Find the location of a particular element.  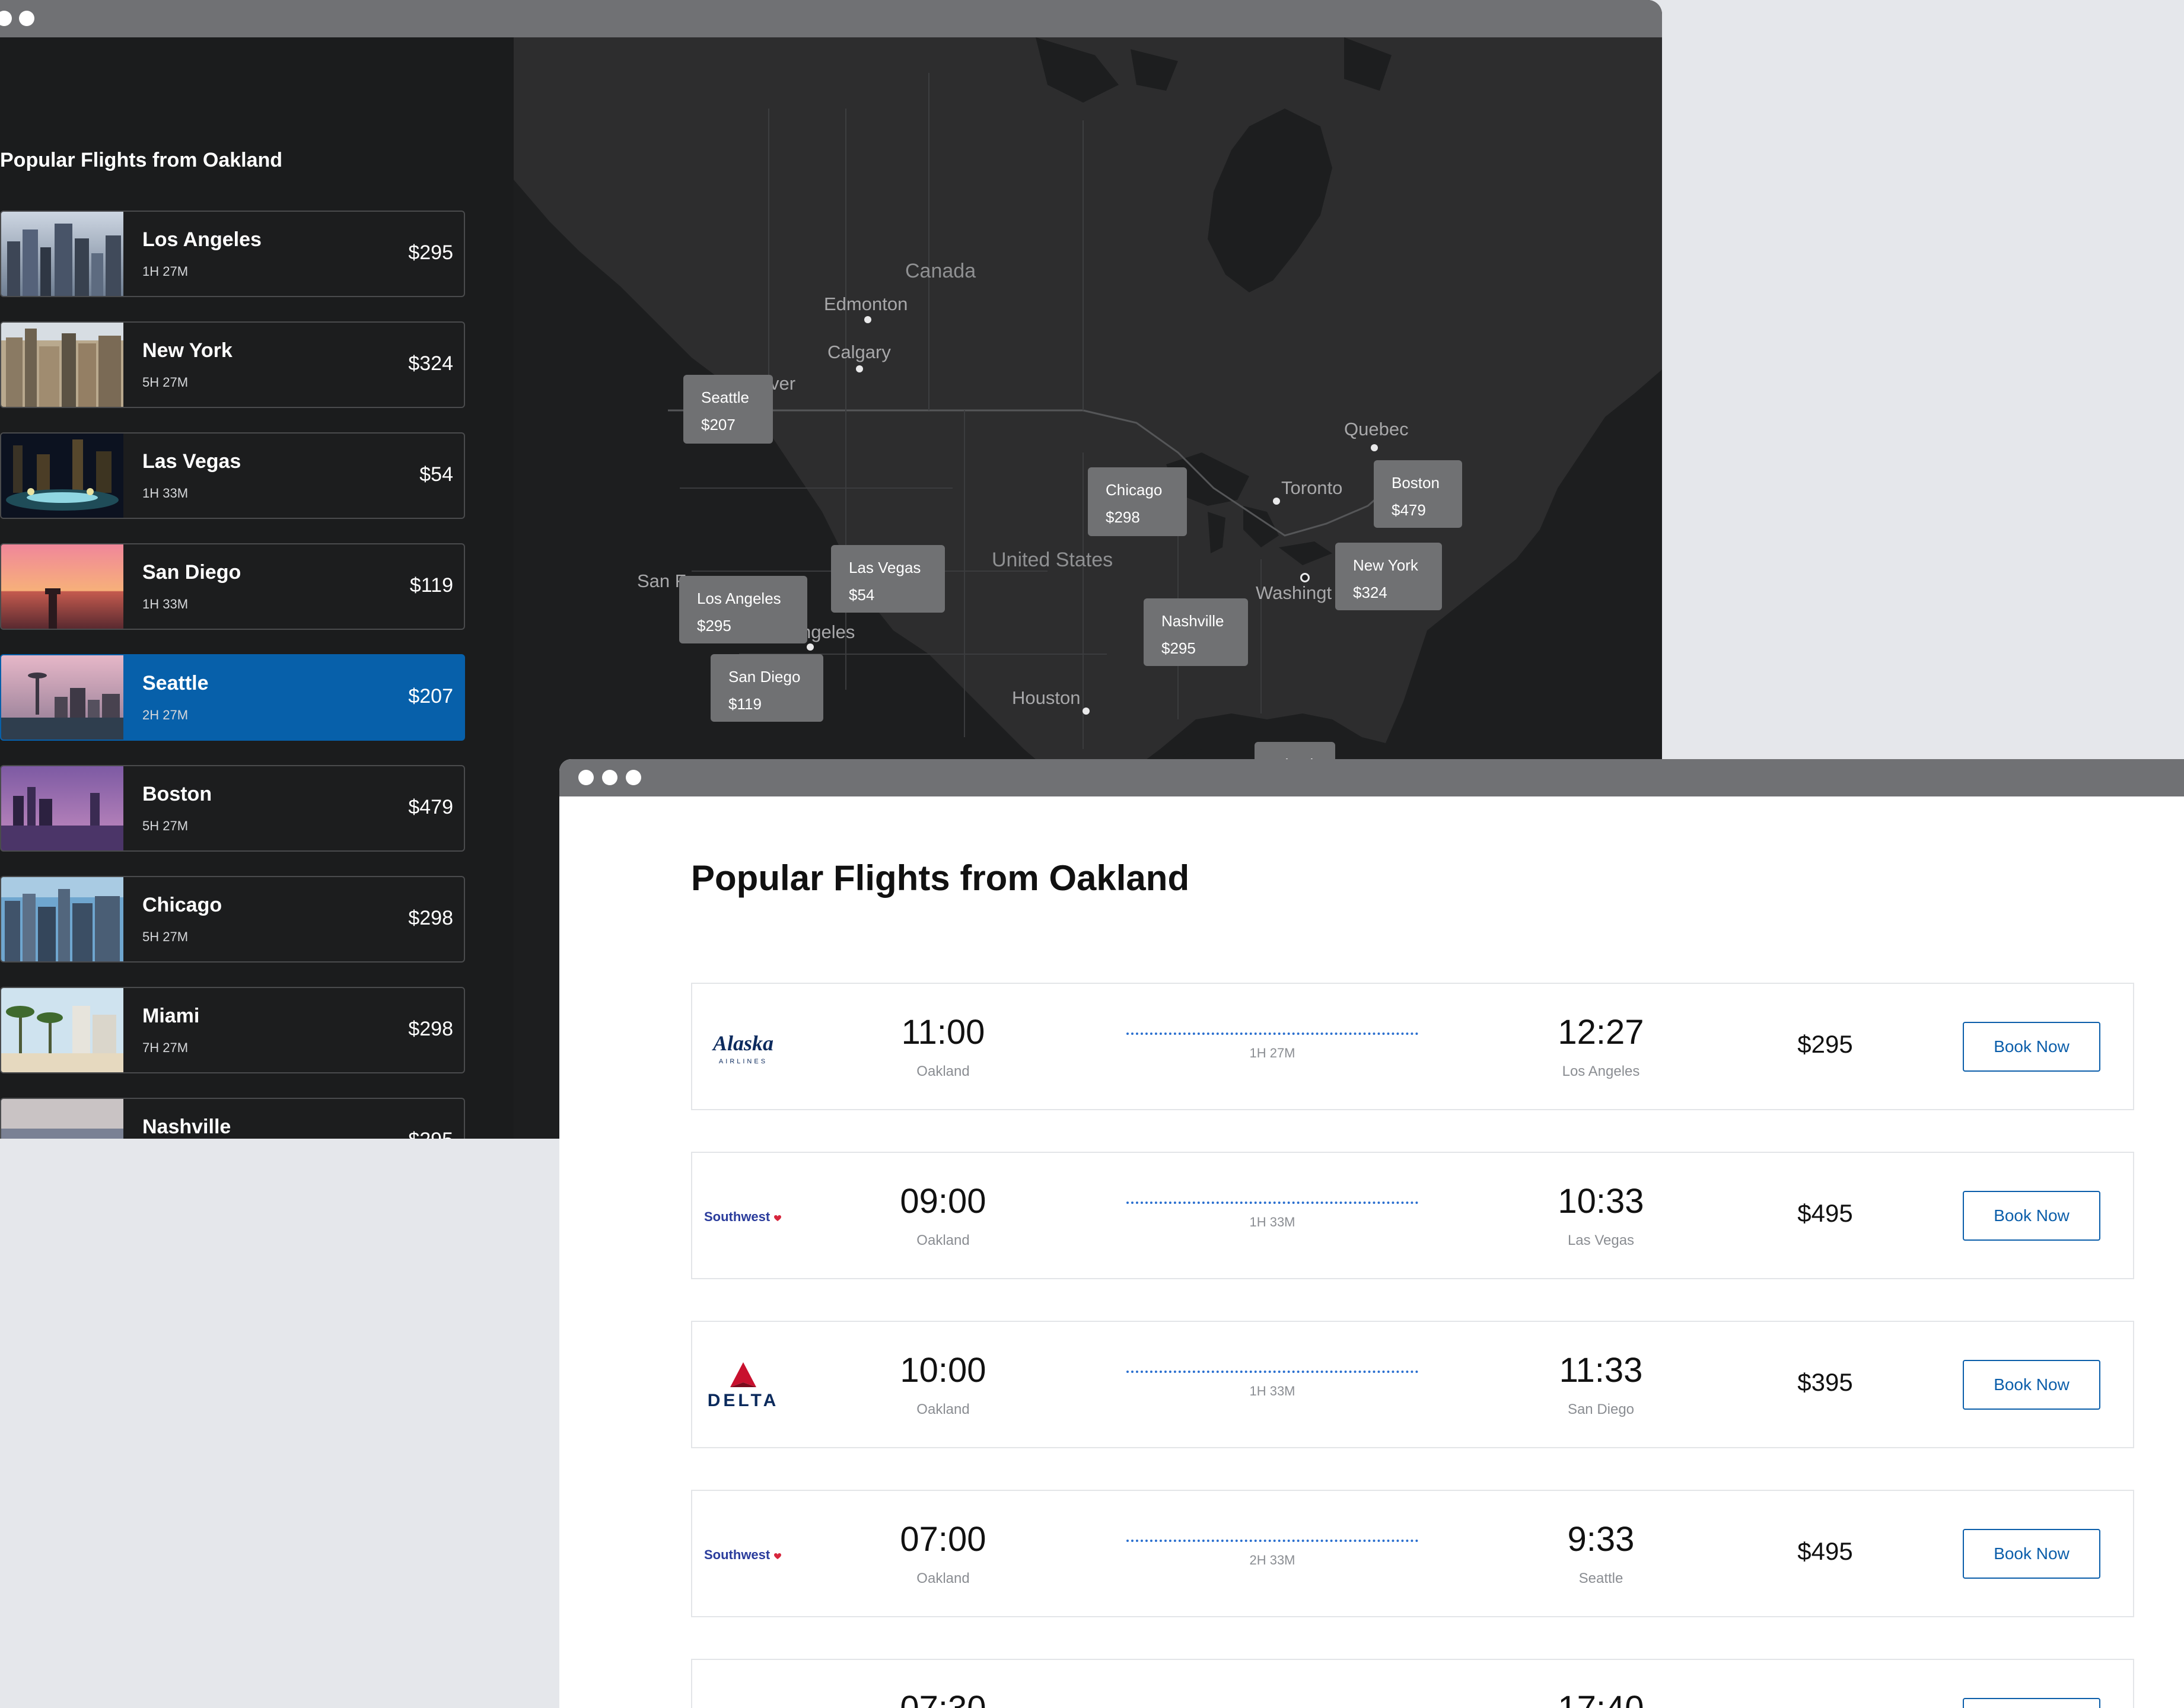

arrival-city: Los Angeles is located at coordinates (1601, 1071).